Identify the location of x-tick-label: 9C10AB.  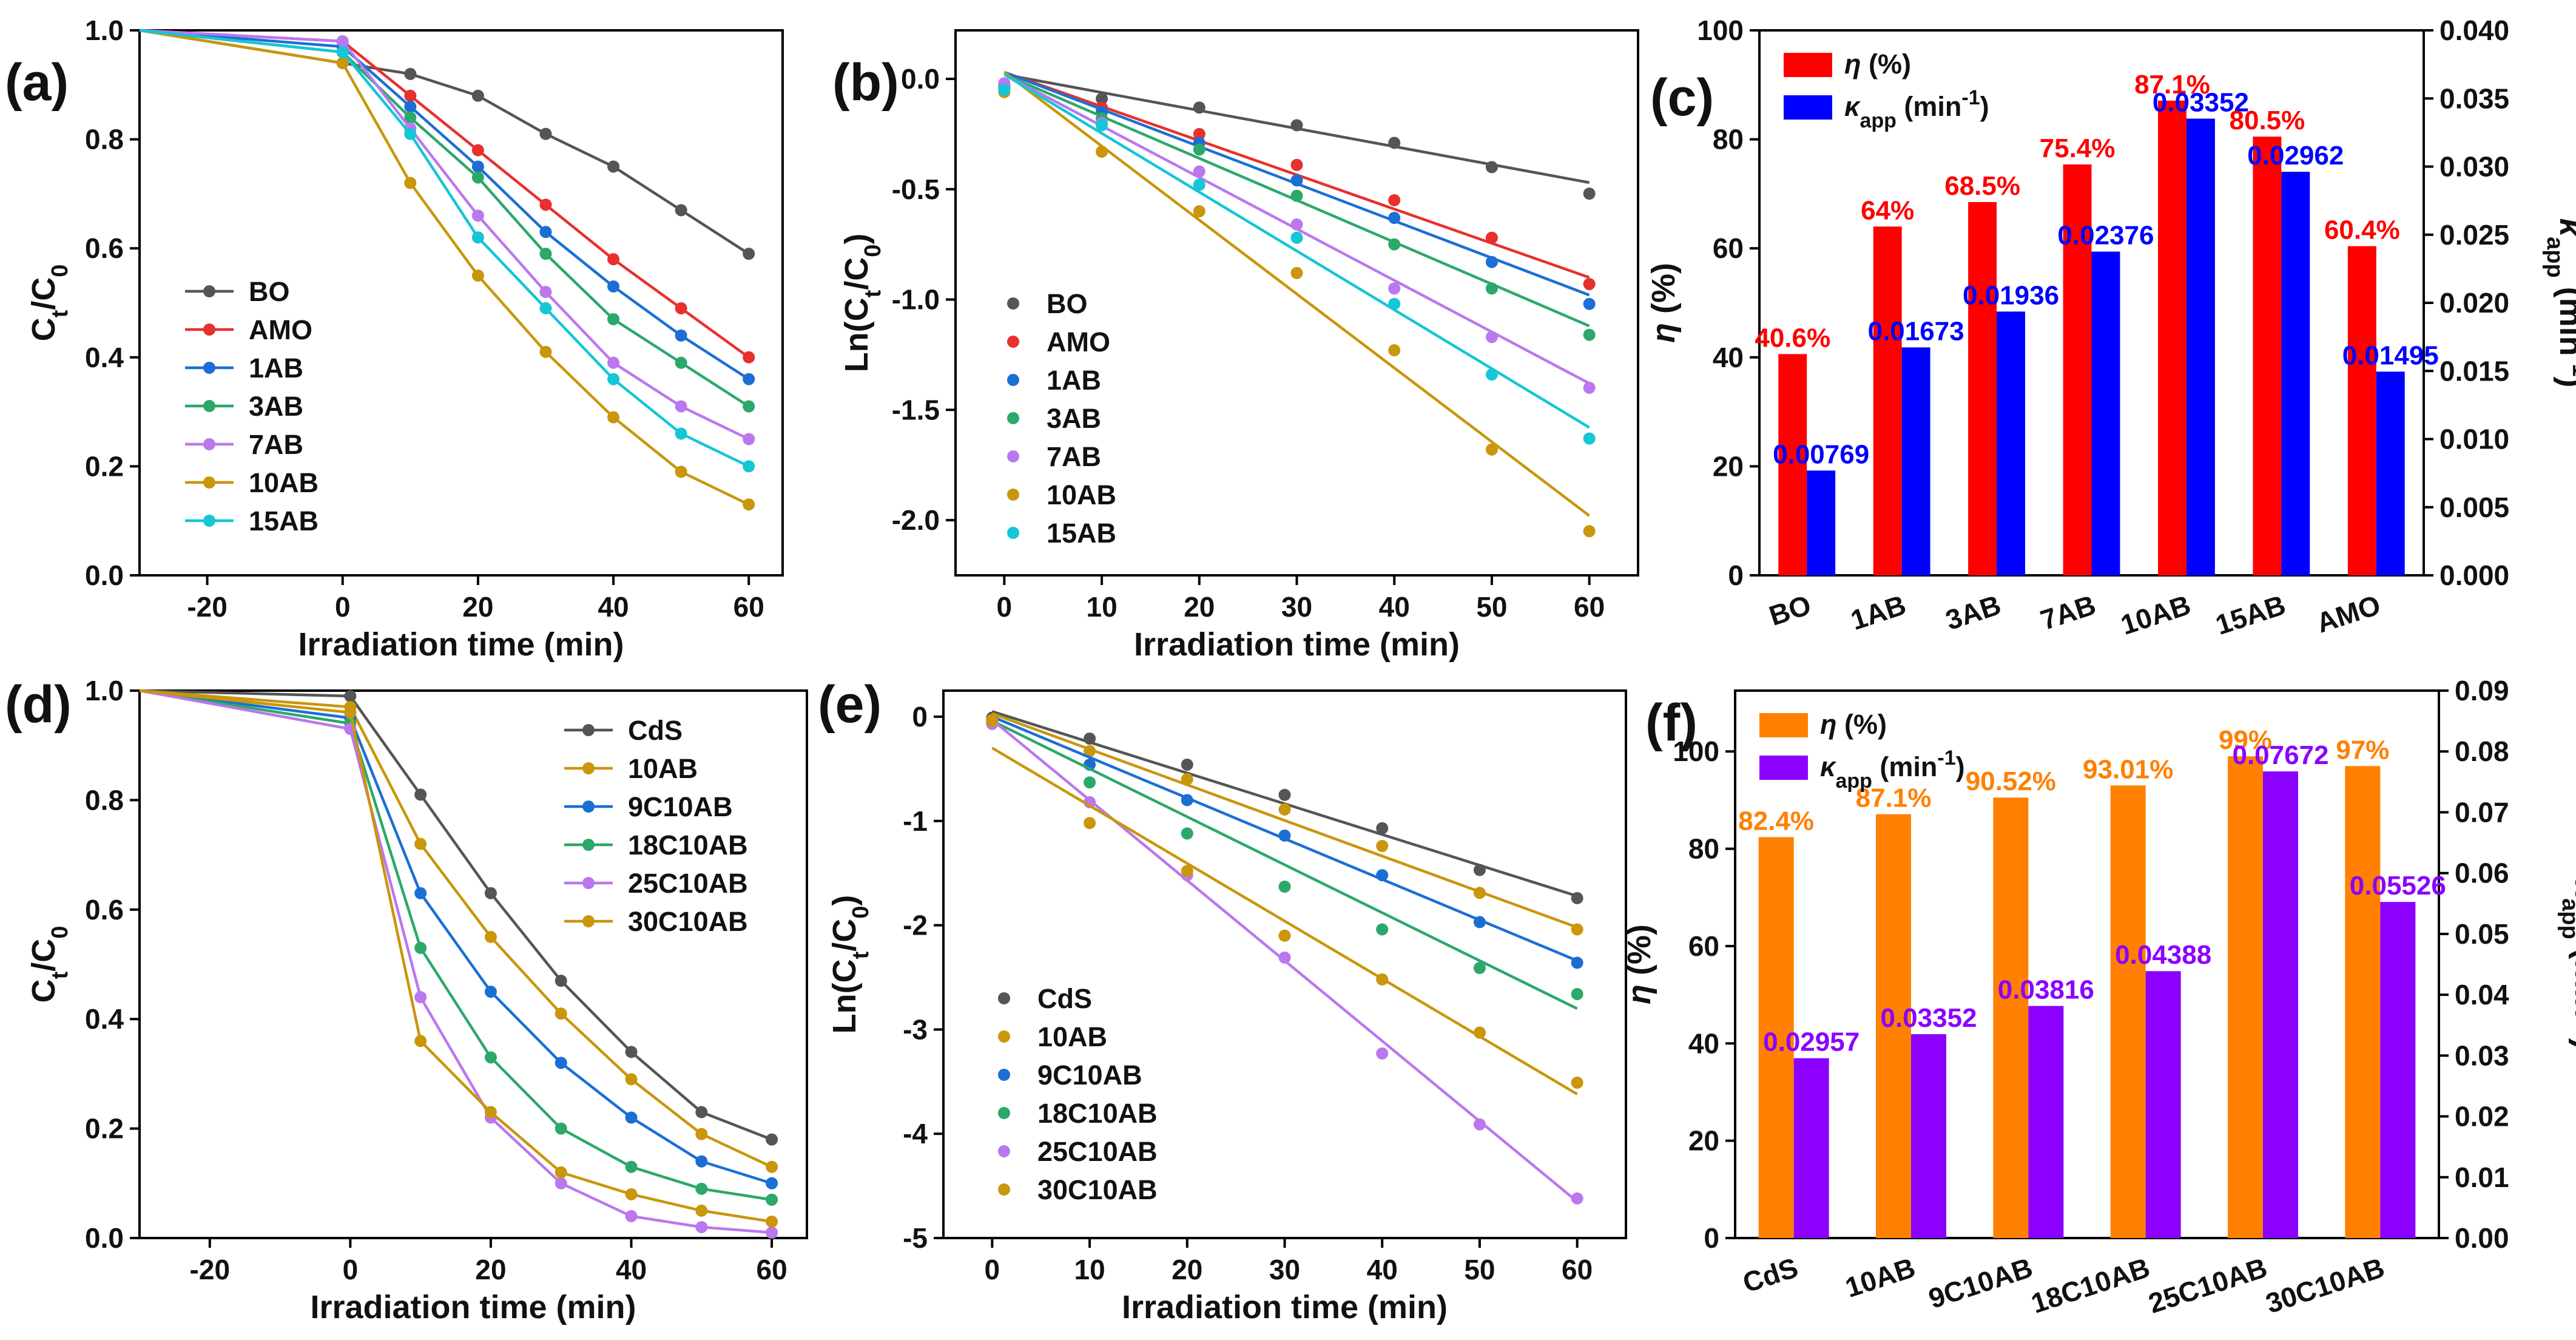
(1981, 1283).